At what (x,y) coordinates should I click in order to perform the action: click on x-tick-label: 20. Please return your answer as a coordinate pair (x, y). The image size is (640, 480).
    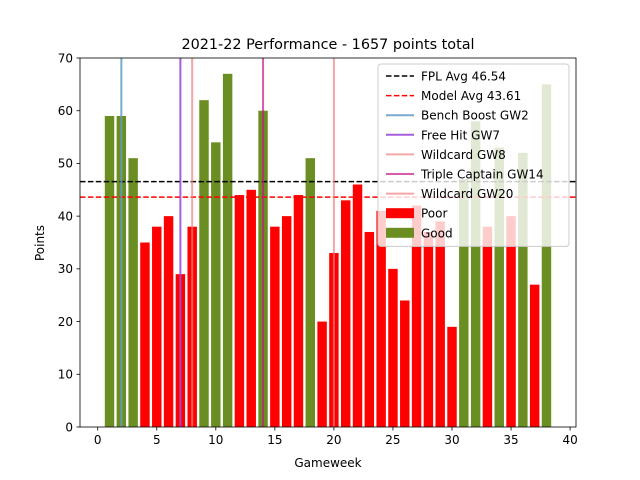
    Looking at the image, I should click on (333, 440).